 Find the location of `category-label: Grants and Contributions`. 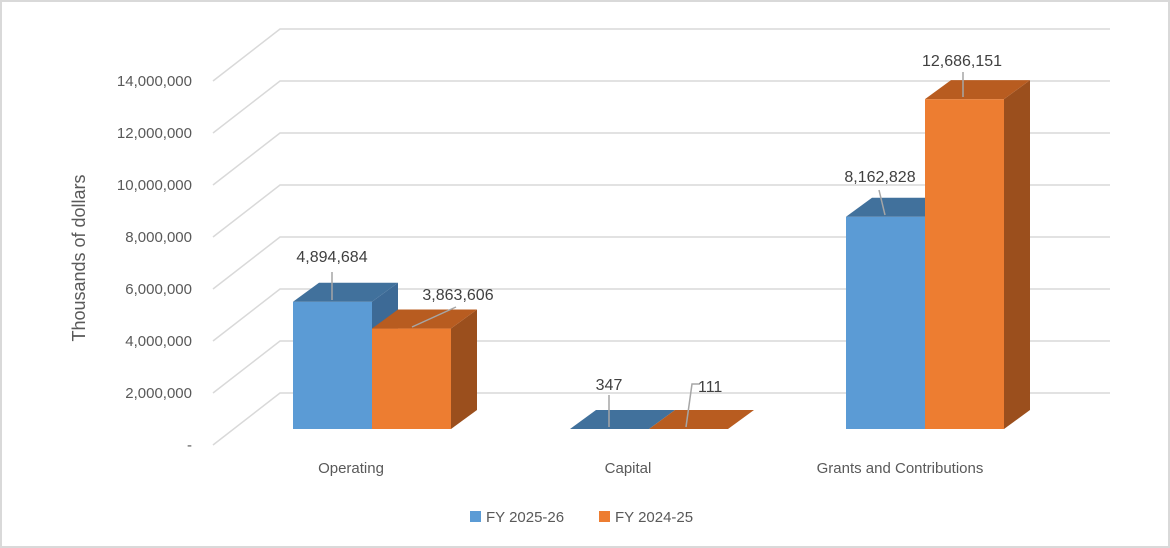

category-label: Grants and Contributions is located at coordinates (900, 468).